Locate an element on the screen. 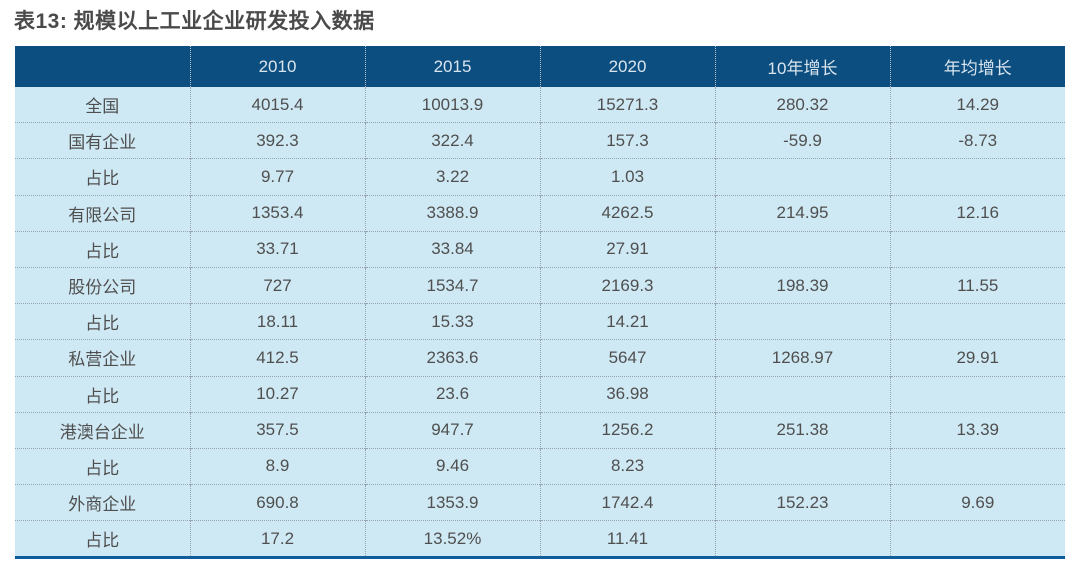 The width and height of the screenshot is (1080, 564). data-cell: 9.46 is located at coordinates (452, 466).